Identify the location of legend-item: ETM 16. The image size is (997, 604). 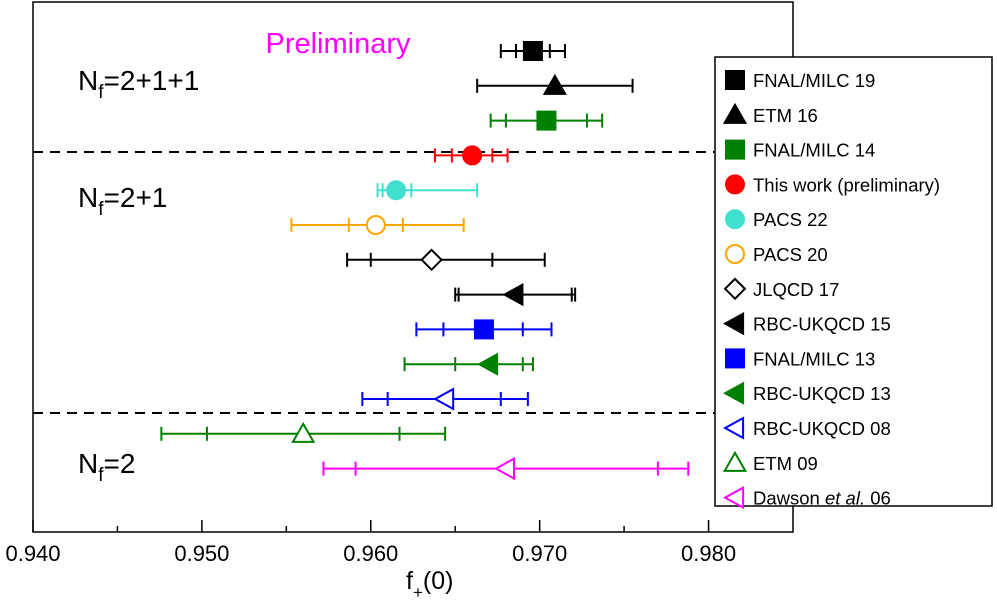
(770, 114).